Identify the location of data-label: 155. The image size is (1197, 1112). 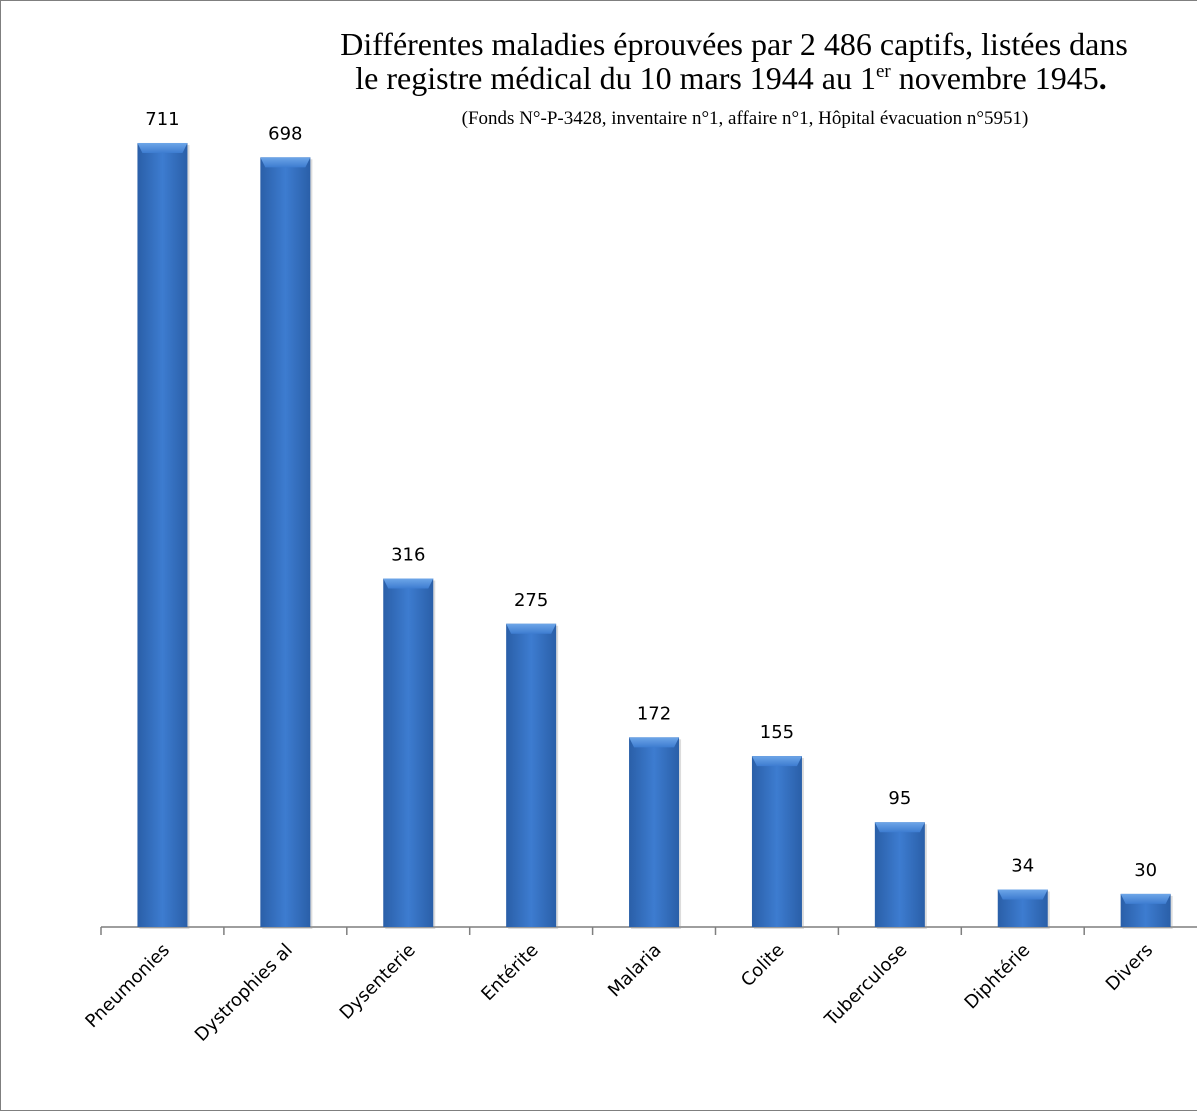
(777, 732).